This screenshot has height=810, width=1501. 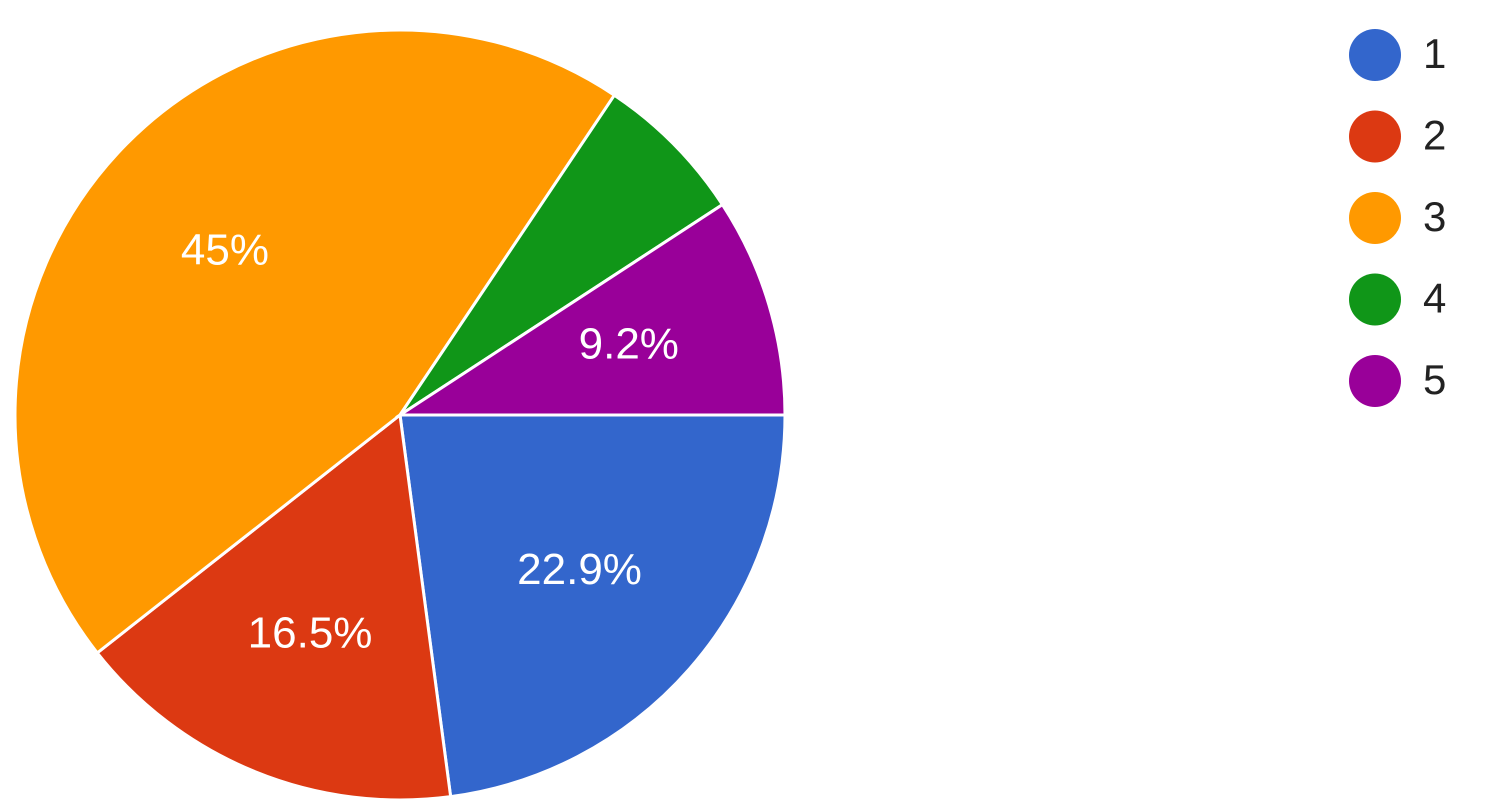 What do you see at coordinates (1434, 53) in the screenshot?
I see `legend-label: 1` at bounding box center [1434, 53].